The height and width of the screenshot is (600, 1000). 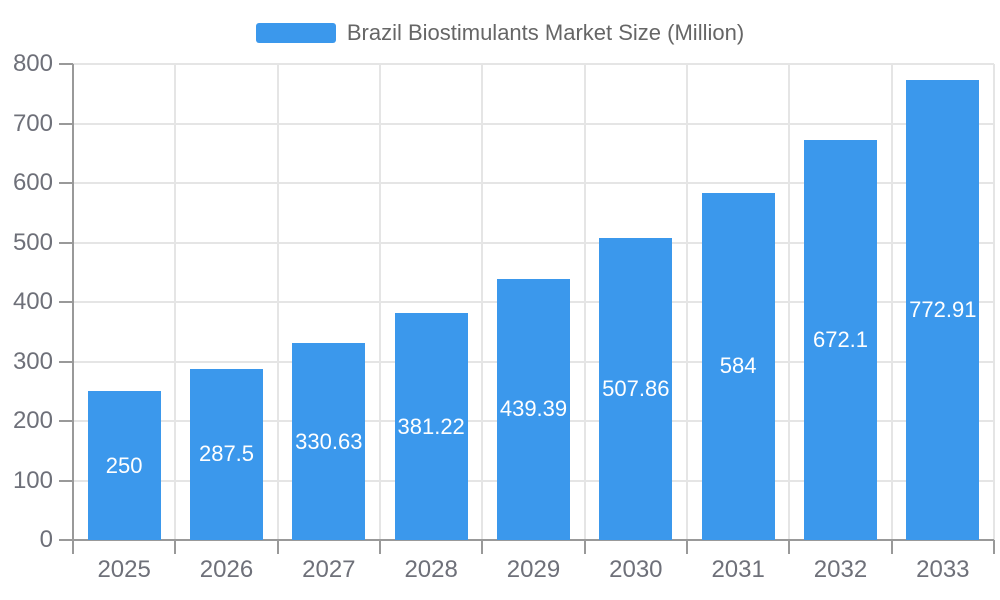 I want to click on bar-value-label: 672.1, so click(x=840, y=340).